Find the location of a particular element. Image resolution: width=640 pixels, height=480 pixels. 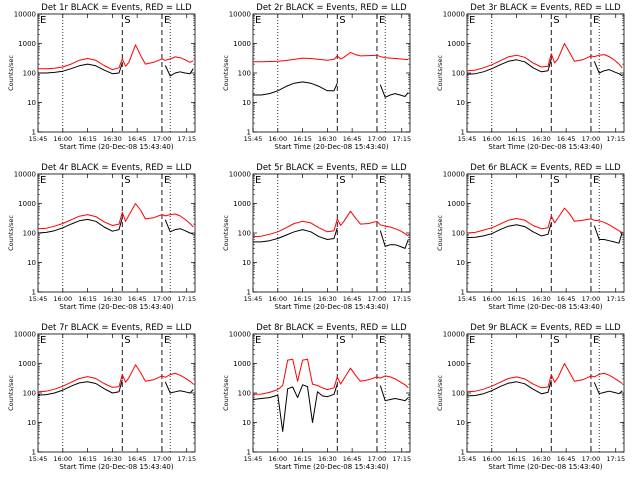

chart-title: Det 9r BLACK = Events, RED = LLD is located at coordinates (545, 328).